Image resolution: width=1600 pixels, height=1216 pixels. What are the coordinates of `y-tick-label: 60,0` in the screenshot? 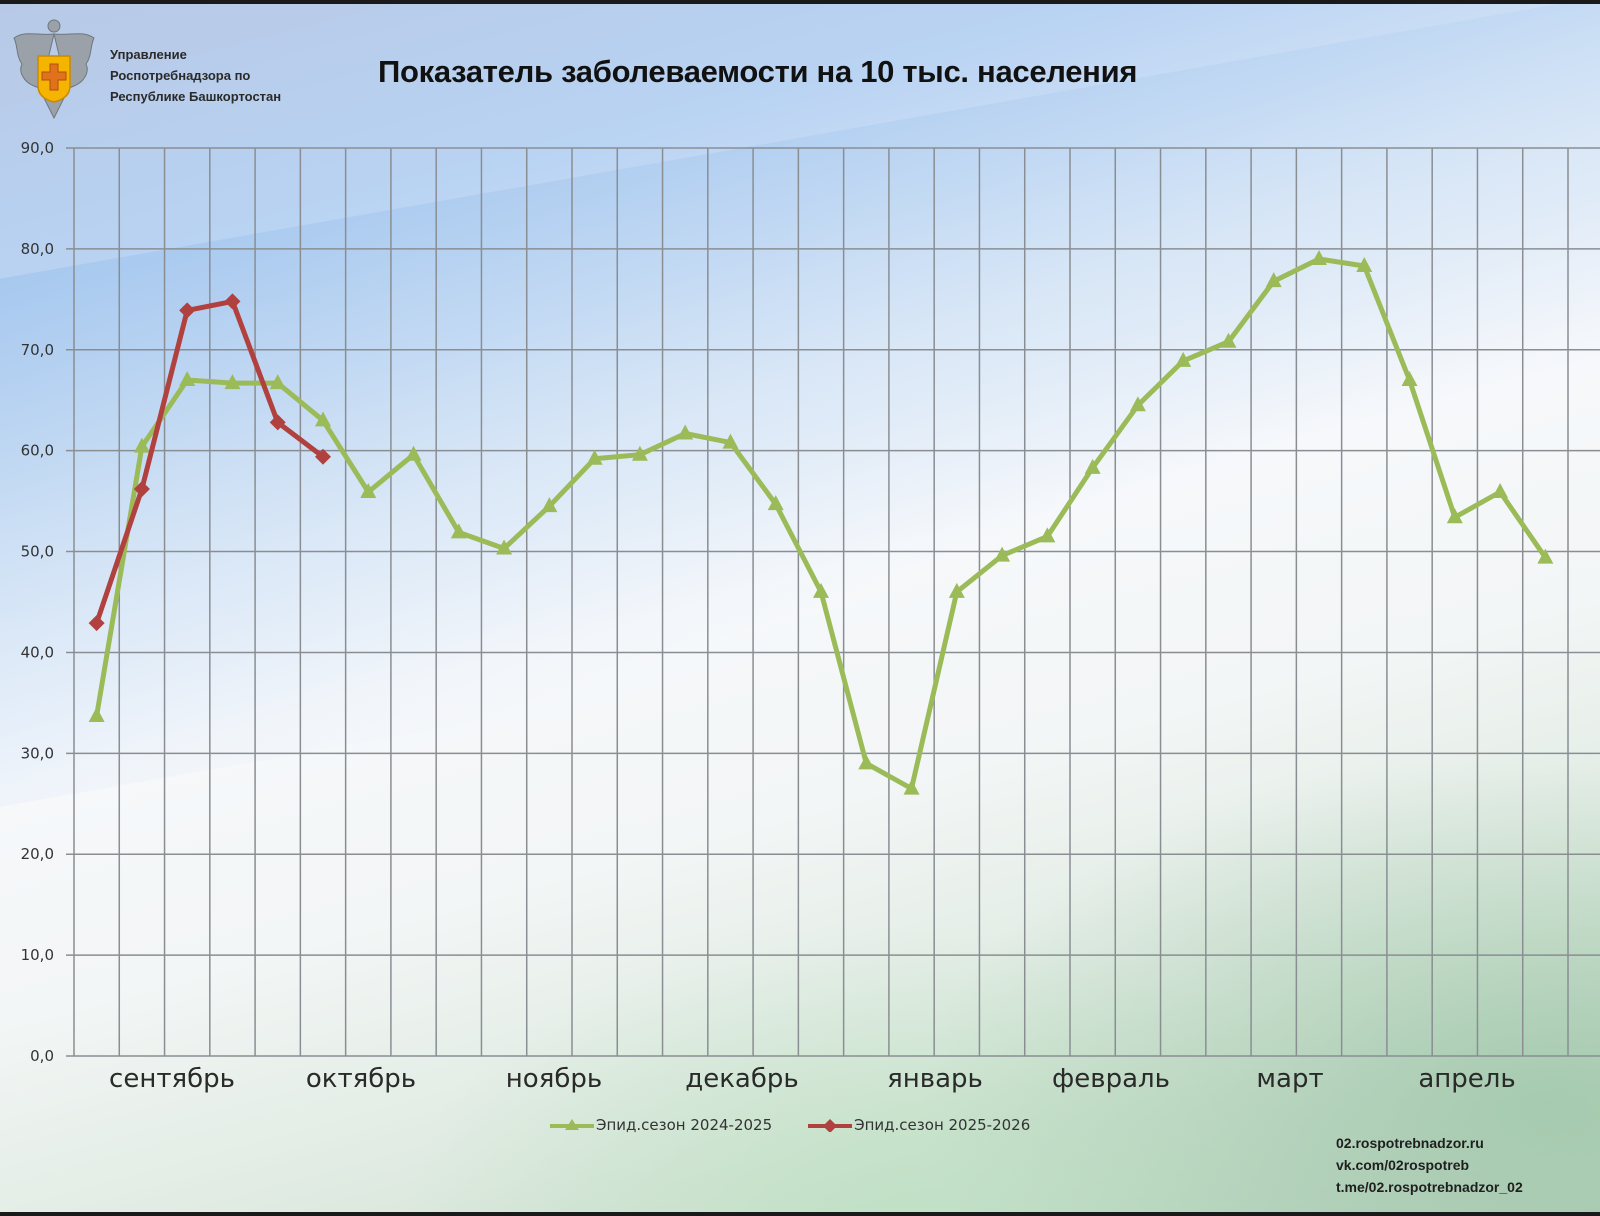 It's located at (37, 451).